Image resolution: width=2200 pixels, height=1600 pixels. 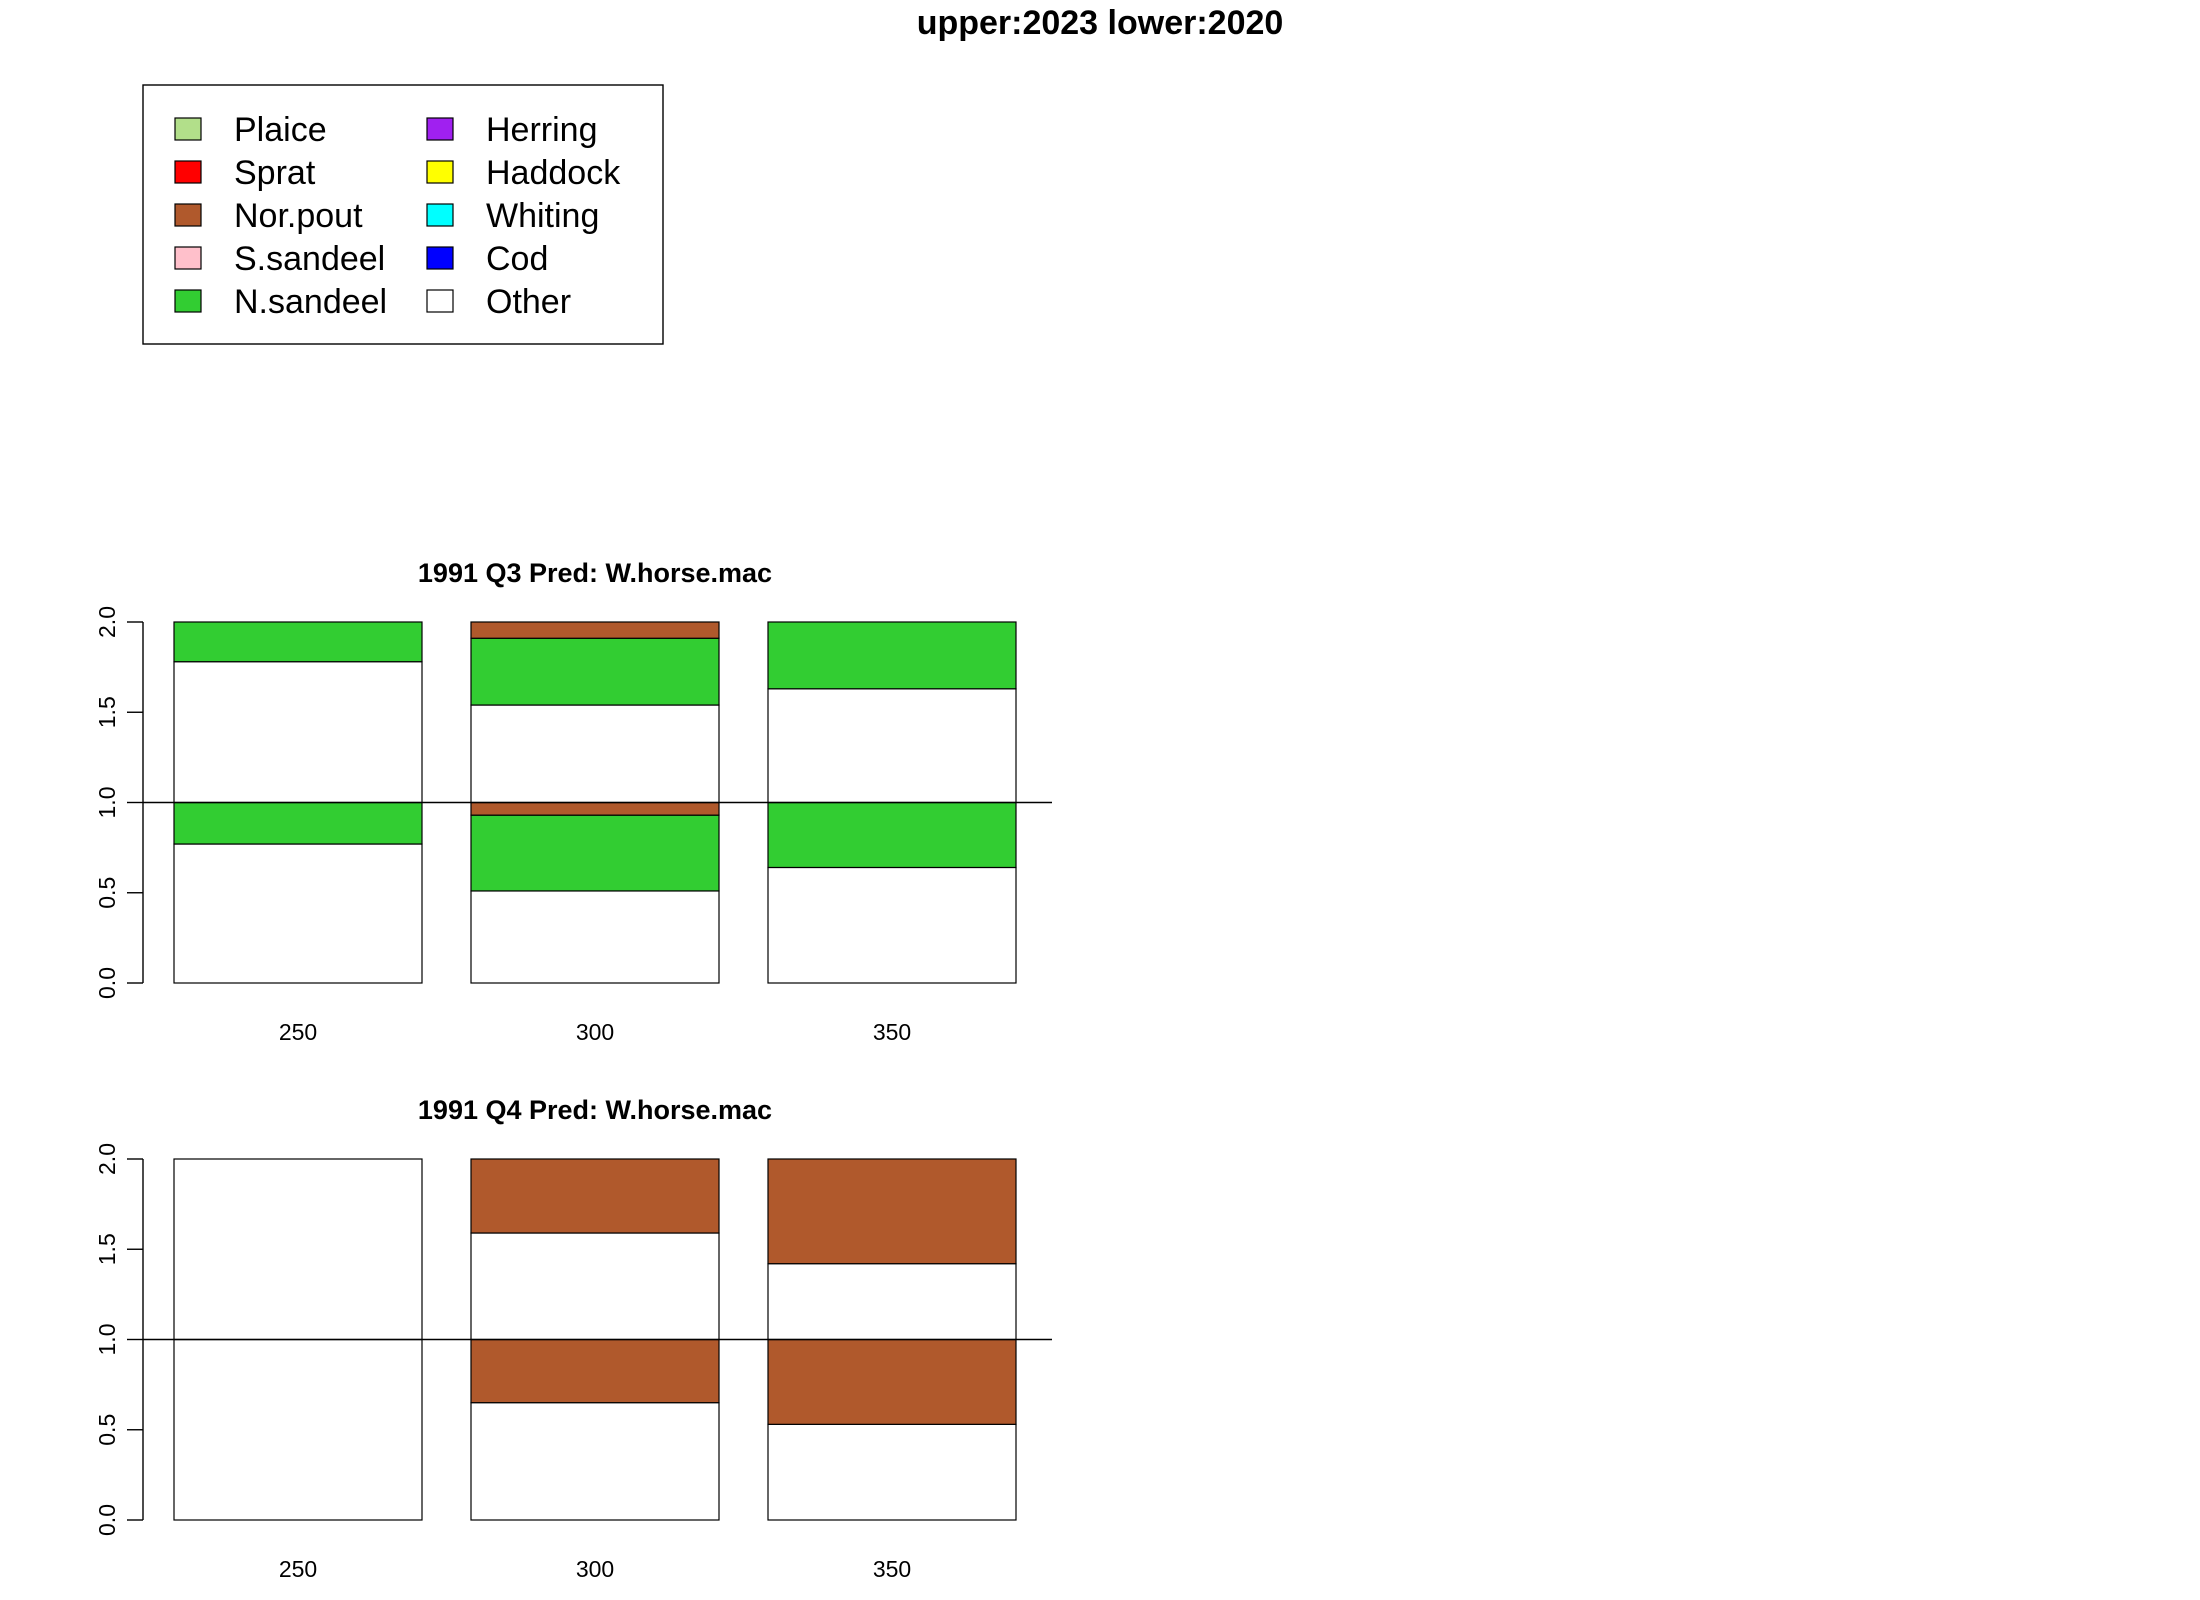 I want to click on legend-swatch-cod, so click(x=440, y=258).